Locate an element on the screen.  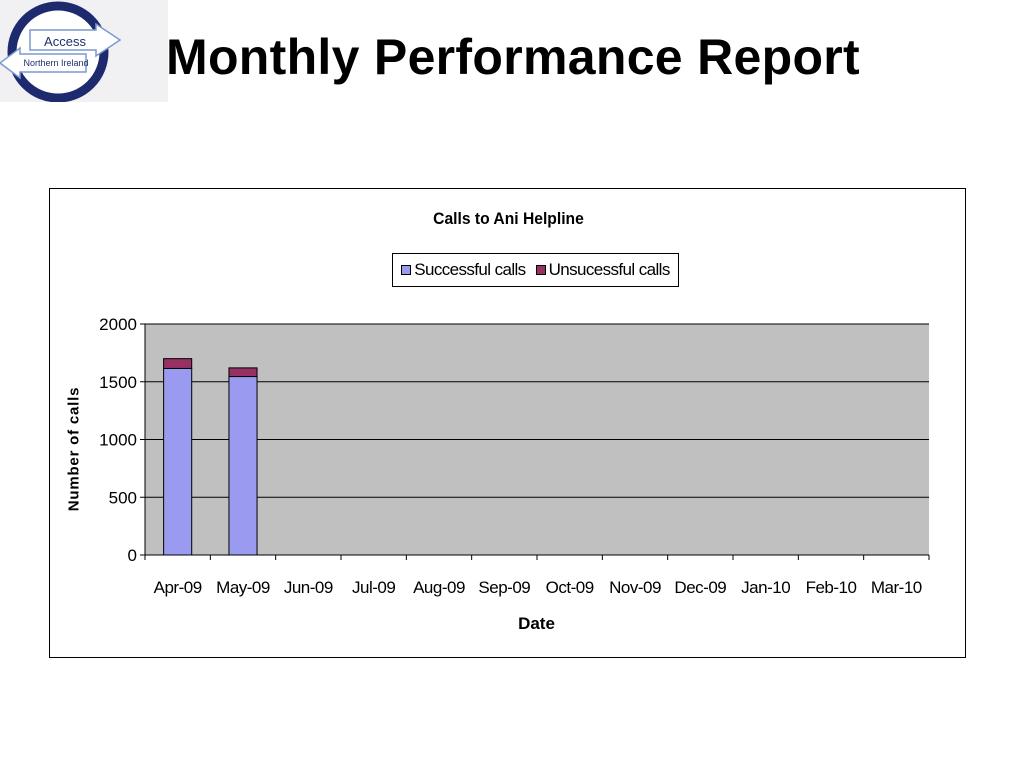
x-tick-label: Mar-10 is located at coordinates (896, 587).